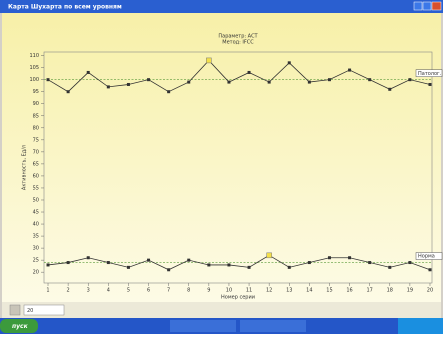 This screenshot has height=338, width=443. Describe the element at coordinates (238, 37) in the screenshot. I see `subtitle: Параметр: АСТ` at that location.